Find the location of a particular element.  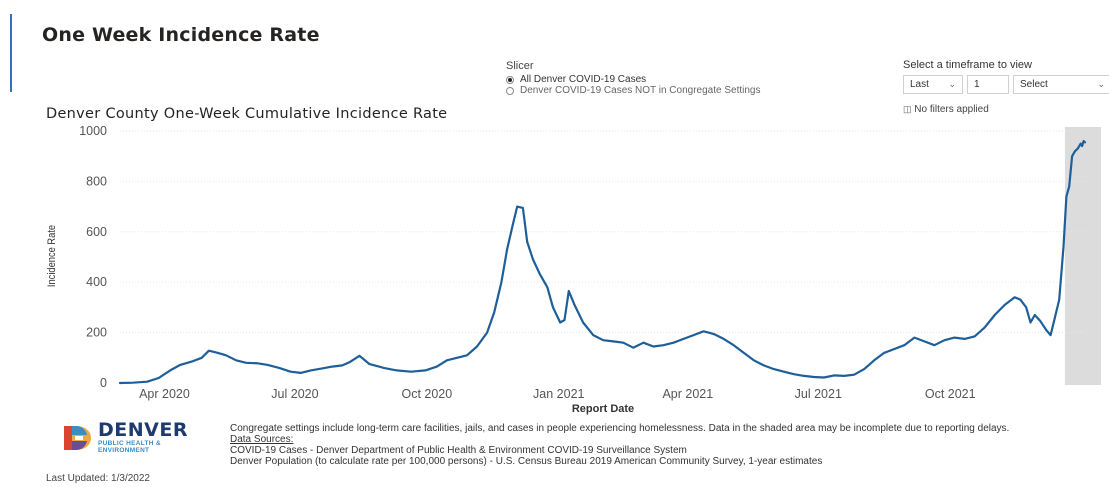

x-tick-label: Apr 2021 is located at coordinates (687, 394).